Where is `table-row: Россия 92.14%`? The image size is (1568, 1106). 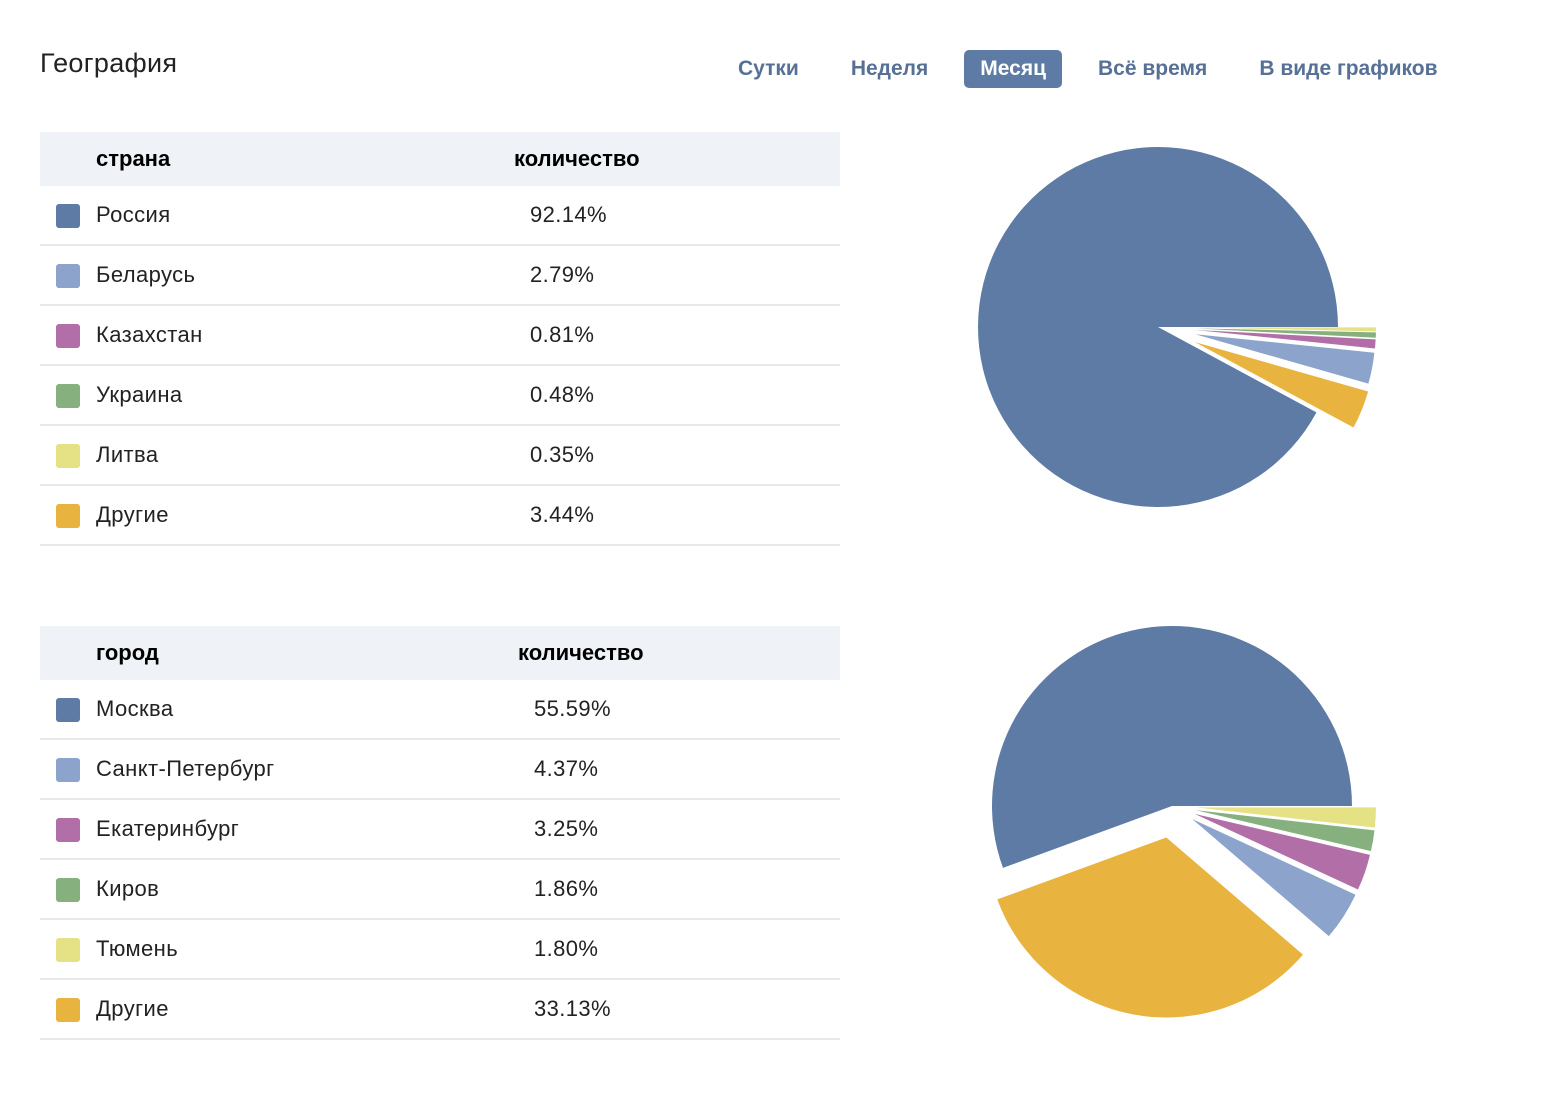 table-row: Россия 92.14% is located at coordinates (440, 216).